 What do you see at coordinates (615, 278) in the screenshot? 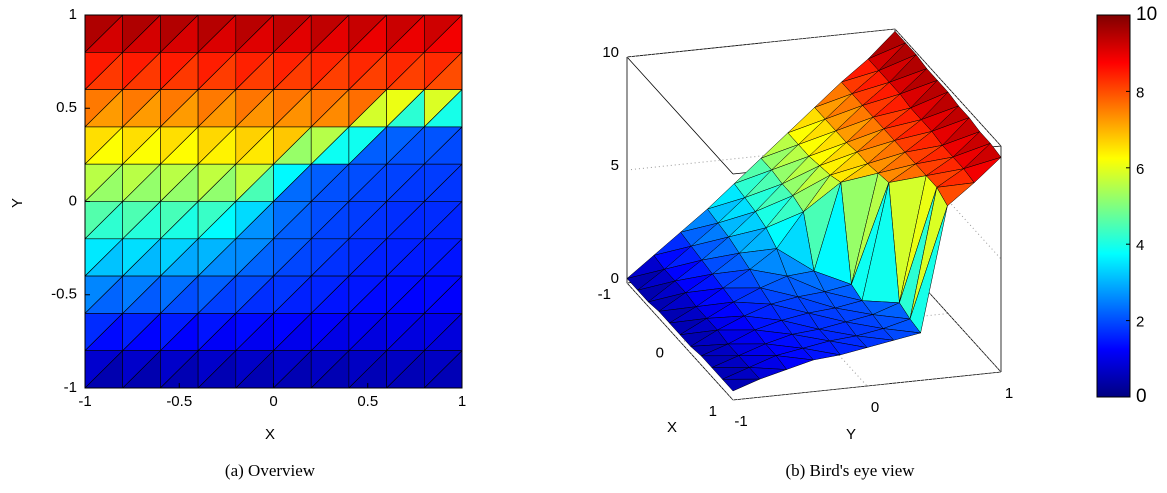
I see `z-tick-label: 0` at bounding box center [615, 278].